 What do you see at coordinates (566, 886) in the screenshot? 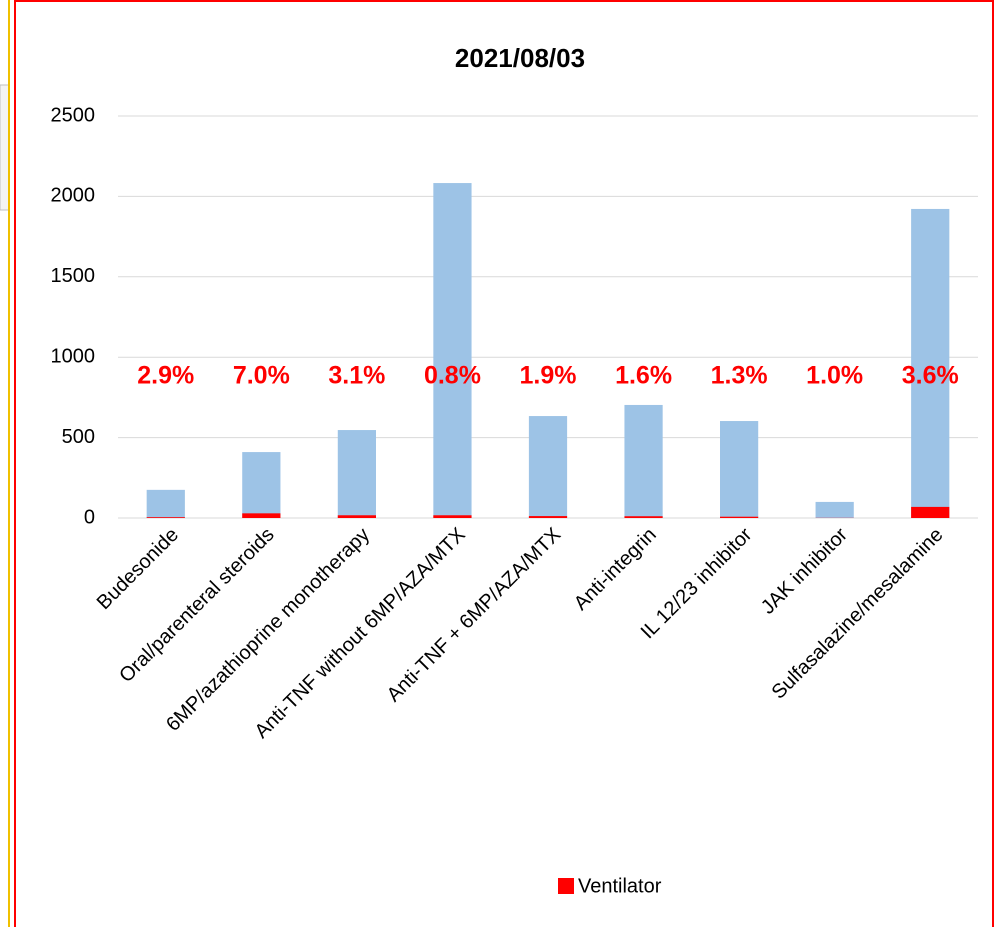
I see `legend-swatch` at bounding box center [566, 886].